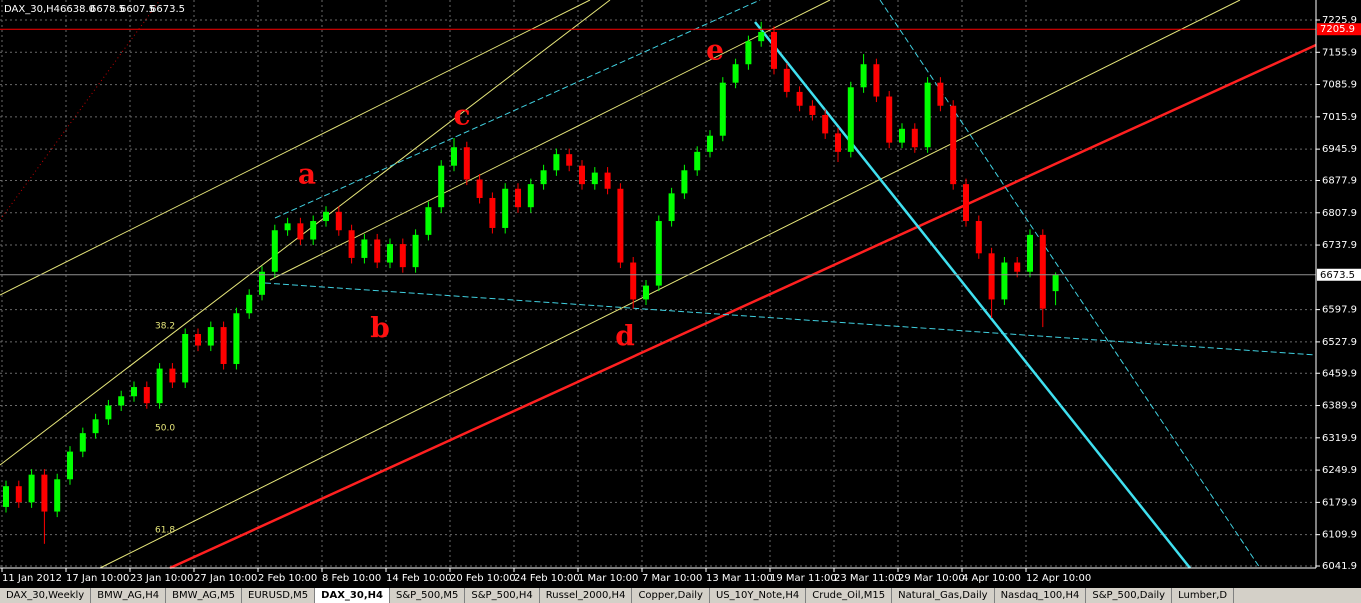 This screenshot has width=1361, height=603. Describe the element at coordinates (1339, 502) in the screenshot. I see `y-tick-label: 6179.9` at that location.